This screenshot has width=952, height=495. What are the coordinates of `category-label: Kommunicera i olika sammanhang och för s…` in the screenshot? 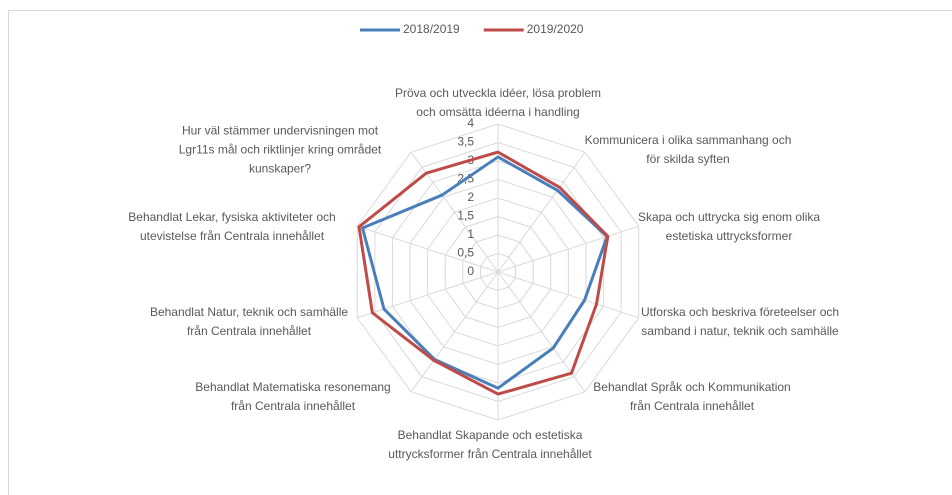 It's located at (688, 149).